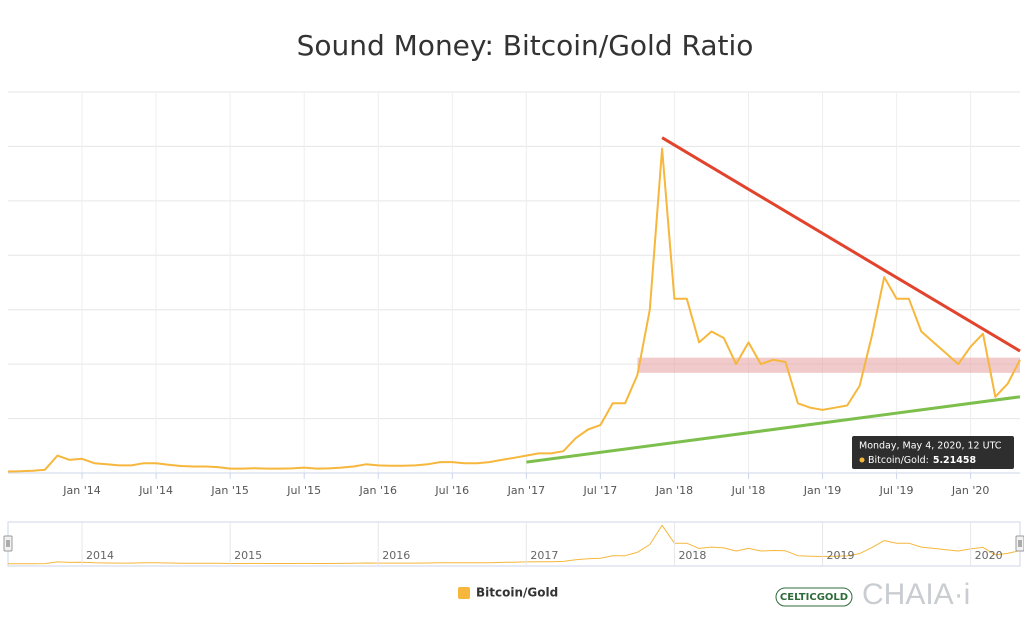  Describe the element at coordinates (599, 490) in the screenshot. I see `x-tick-label: Jul '17` at that location.